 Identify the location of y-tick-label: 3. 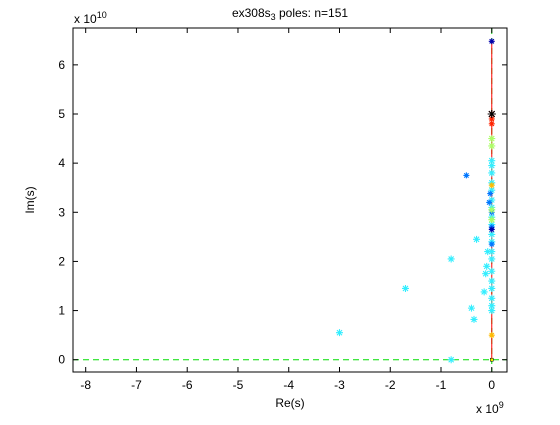
(61, 212).